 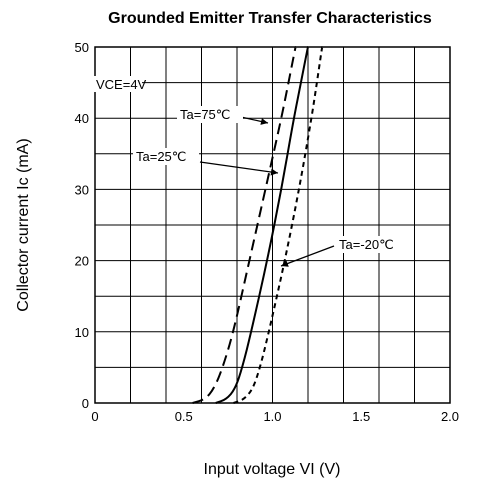 What do you see at coordinates (366, 244) in the screenshot?
I see `annotation-label: Ta=-20℃` at bounding box center [366, 244].